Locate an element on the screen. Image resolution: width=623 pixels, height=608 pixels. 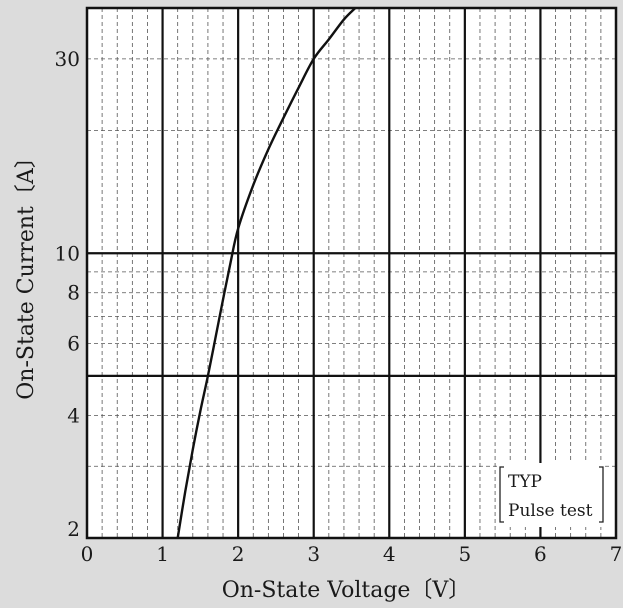
x-axis-title: On-State Voltage〔V〕 is located at coordinates (346, 590).